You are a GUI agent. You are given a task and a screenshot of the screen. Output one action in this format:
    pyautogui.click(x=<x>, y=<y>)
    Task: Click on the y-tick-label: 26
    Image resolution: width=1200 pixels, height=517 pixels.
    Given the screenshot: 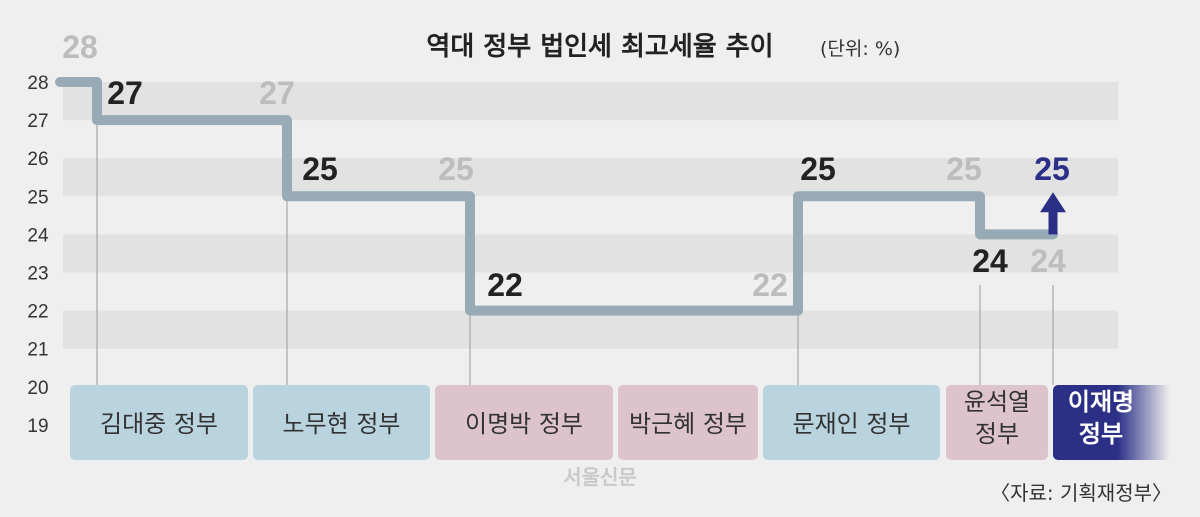 What is the action you would take?
    pyautogui.click(x=37, y=159)
    